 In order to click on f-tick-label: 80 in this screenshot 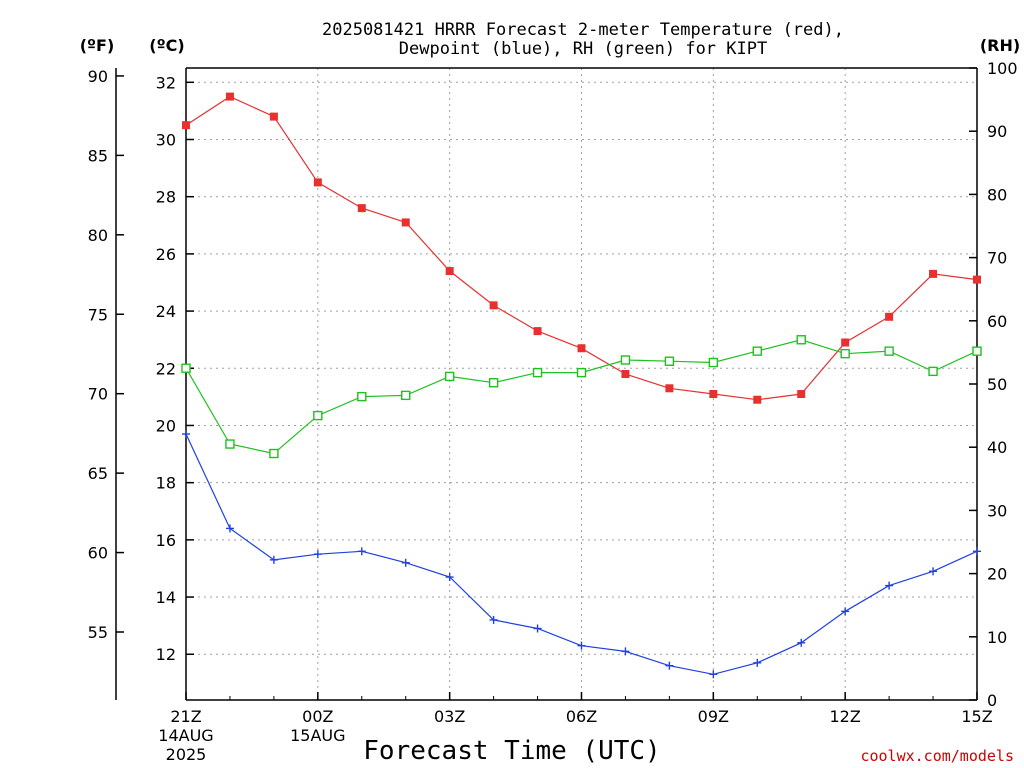, I will do `click(98, 235)`.